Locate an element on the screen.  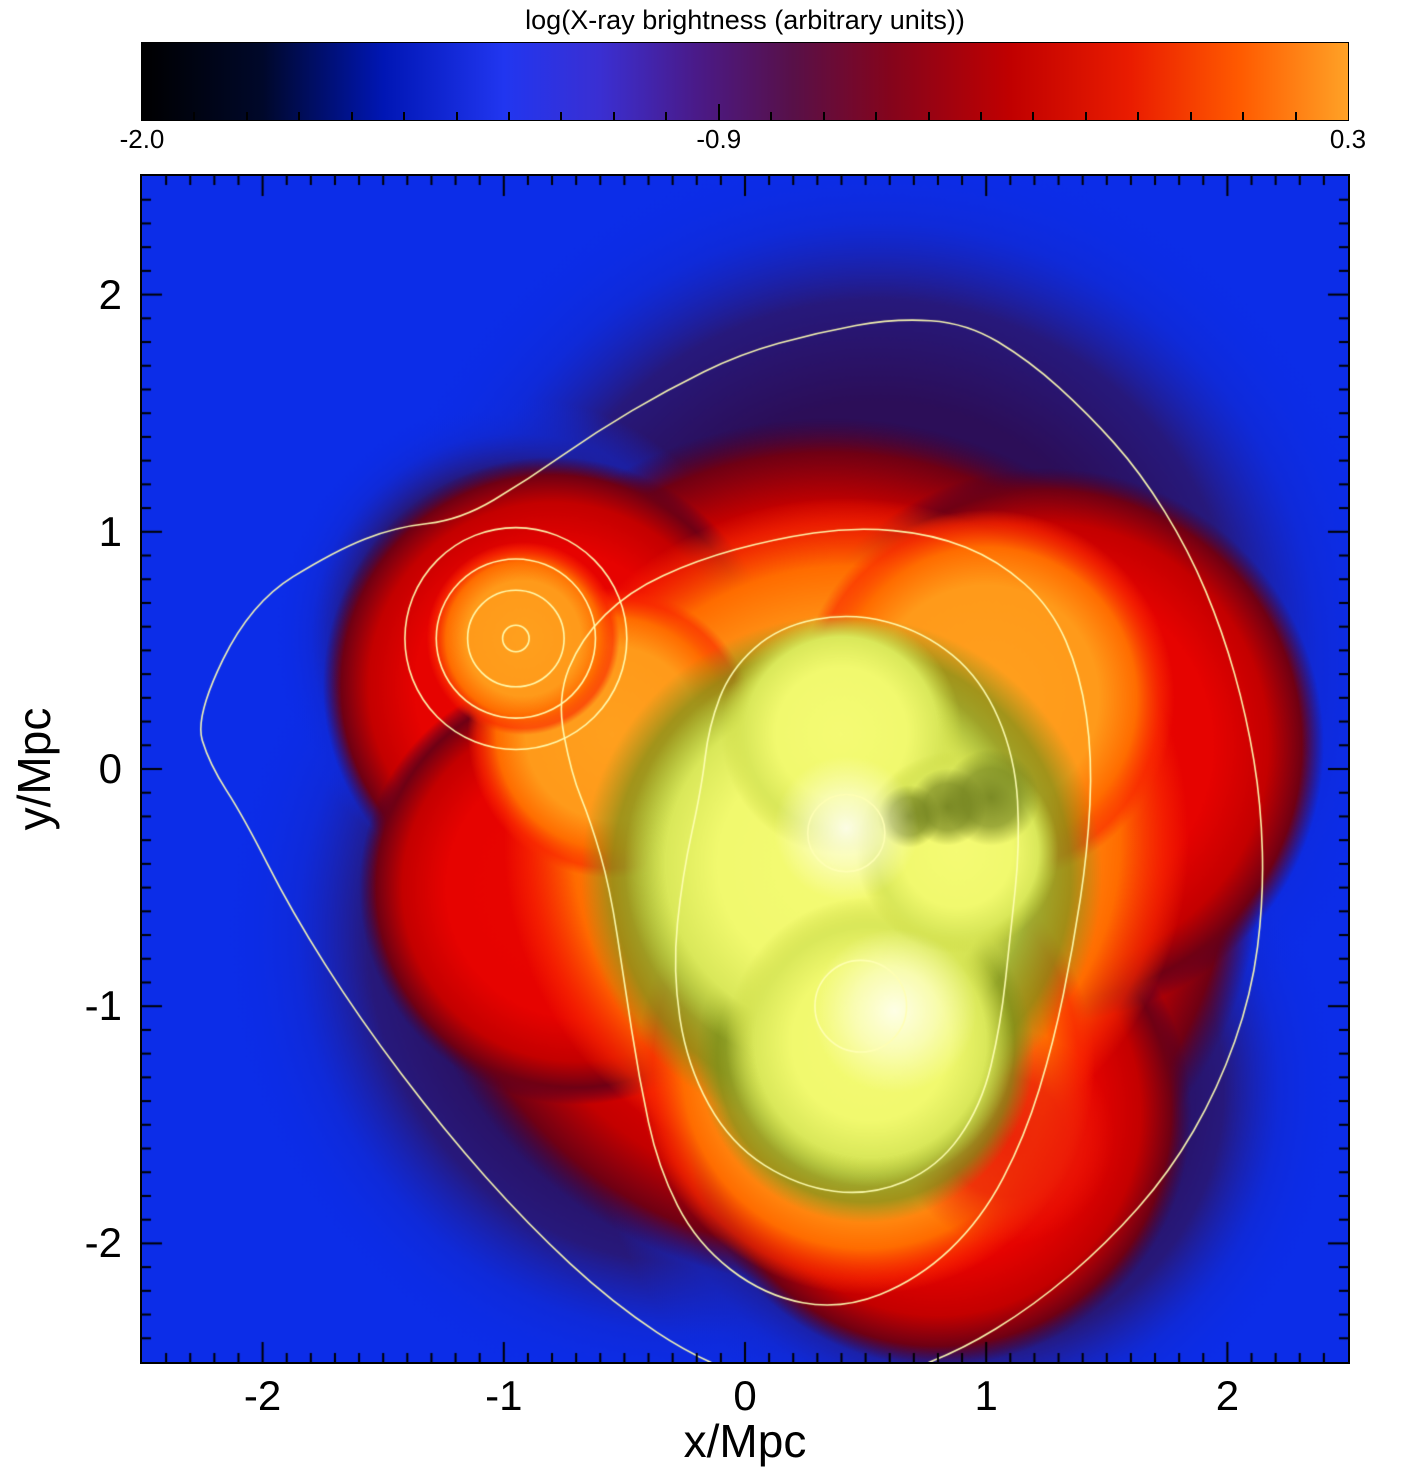
x-axis-label: x/Mpc is located at coordinates (745, 1441).